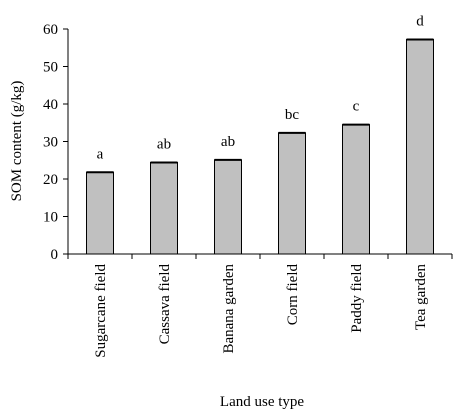 The height and width of the screenshot is (415, 462). Describe the element at coordinates (50, 30) in the screenshot. I see `y-tick-label: 60` at that location.